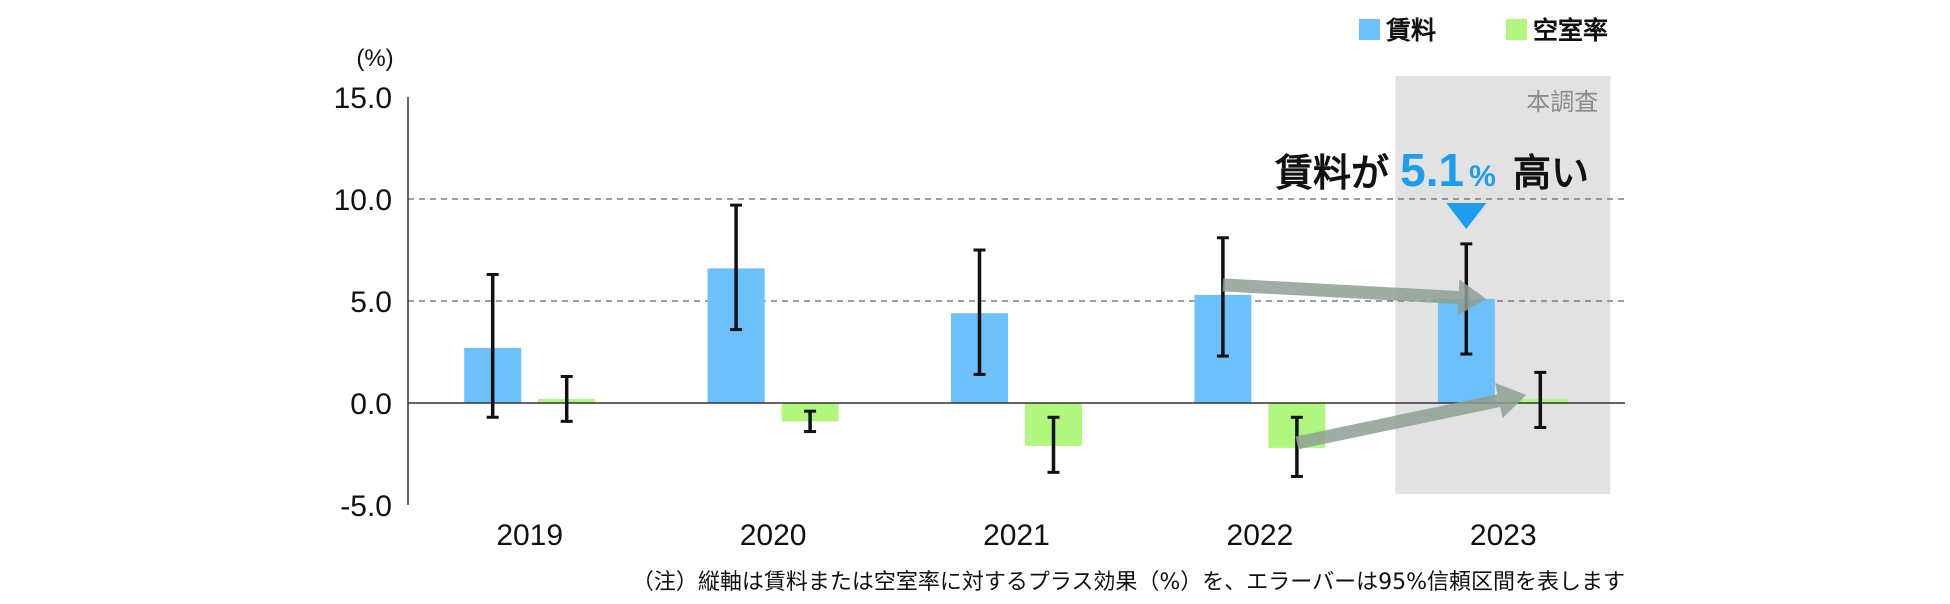 Image resolution: width=1950 pixels, height=604 pixels. Describe the element at coordinates (1369, 29) in the screenshot. I see `legend-swatch-rent` at that location.